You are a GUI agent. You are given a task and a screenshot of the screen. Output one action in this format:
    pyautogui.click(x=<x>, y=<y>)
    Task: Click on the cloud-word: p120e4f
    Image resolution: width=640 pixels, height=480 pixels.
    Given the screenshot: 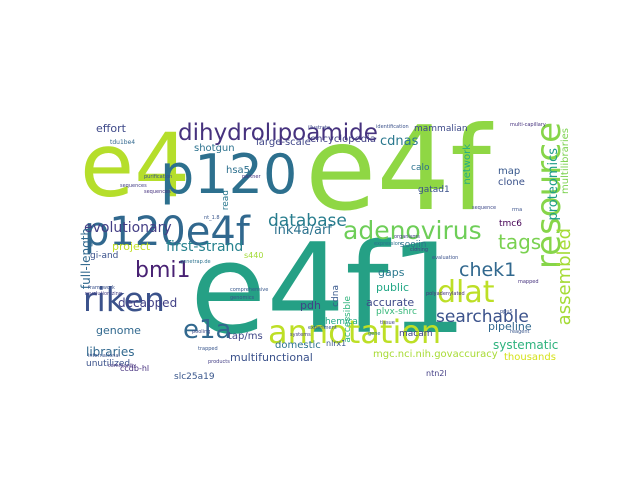 What is the action you would take?
    pyautogui.click(x=167, y=232)
    